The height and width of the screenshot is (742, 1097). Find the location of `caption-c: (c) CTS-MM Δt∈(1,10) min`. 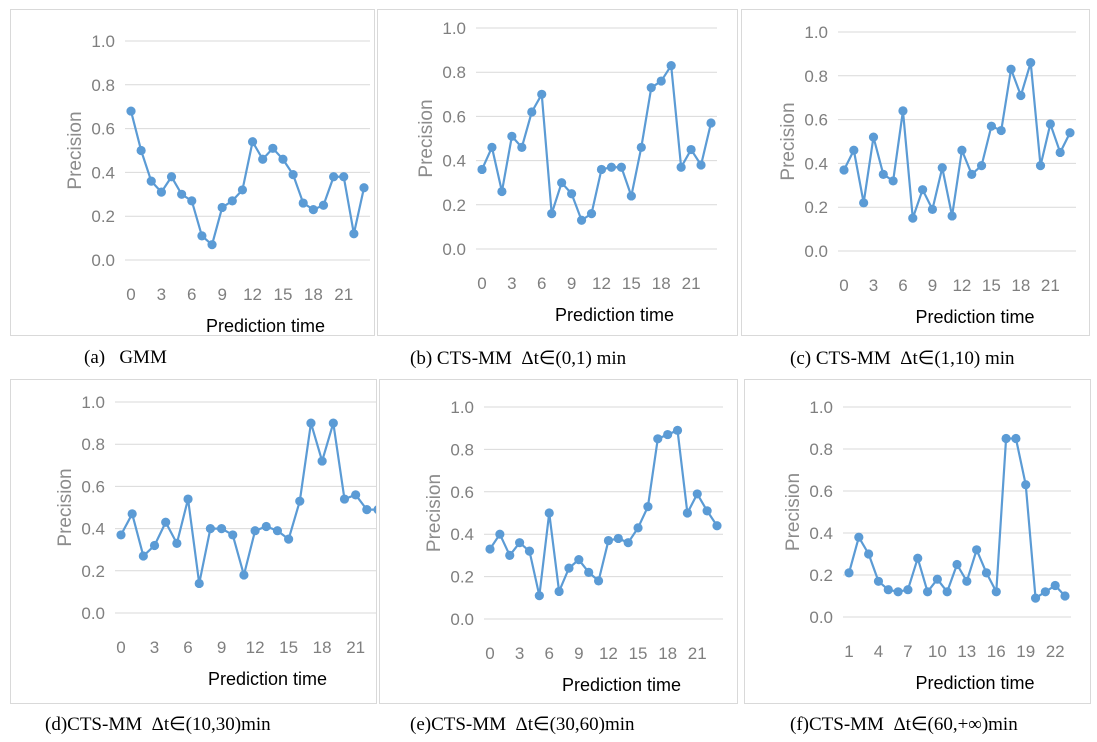

caption-c: (c) CTS-MM Δt∈(1,10) min is located at coordinates (902, 358).